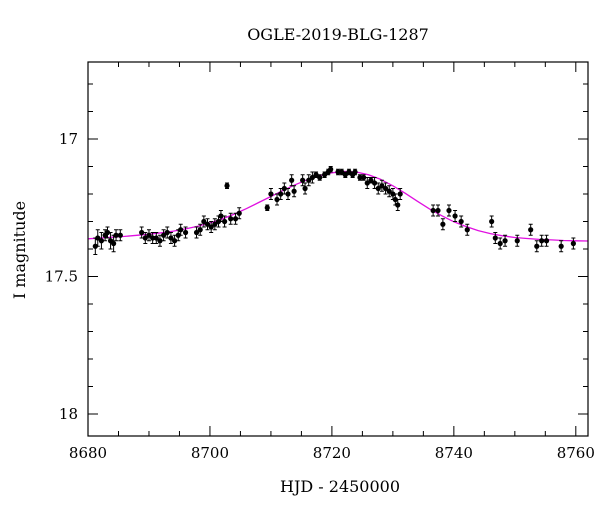 The height and width of the screenshot is (512, 600). Describe the element at coordinates (68, 414) in the screenshot. I see `y-tick-label: 18` at that location.